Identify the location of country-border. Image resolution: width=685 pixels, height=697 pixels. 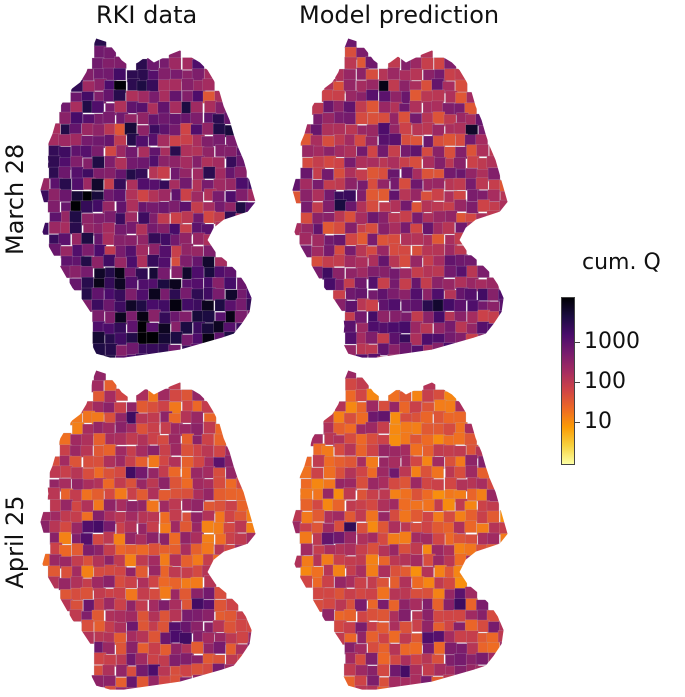
(148, 198).